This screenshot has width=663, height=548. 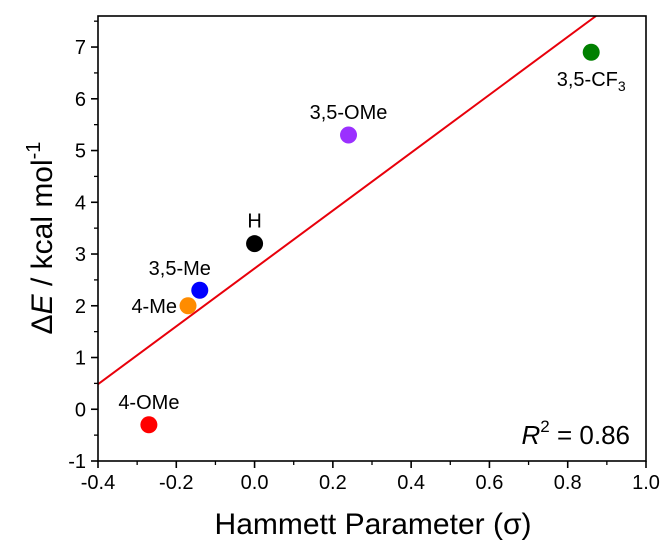 I want to click on x-tick-label-5: 0.6, so click(x=490, y=483).